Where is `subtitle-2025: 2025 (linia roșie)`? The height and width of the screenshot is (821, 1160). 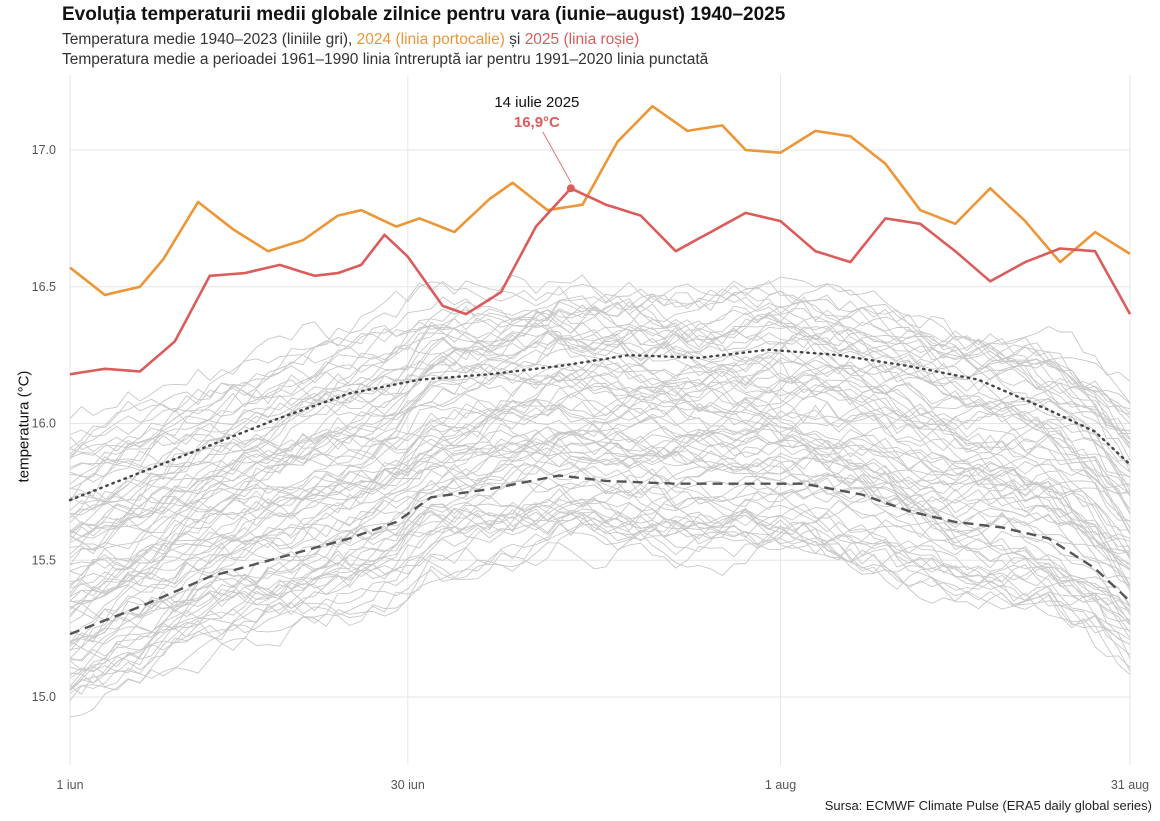
subtitle-2025: 2025 (linia roșie) is located at coordinates (582, 39).